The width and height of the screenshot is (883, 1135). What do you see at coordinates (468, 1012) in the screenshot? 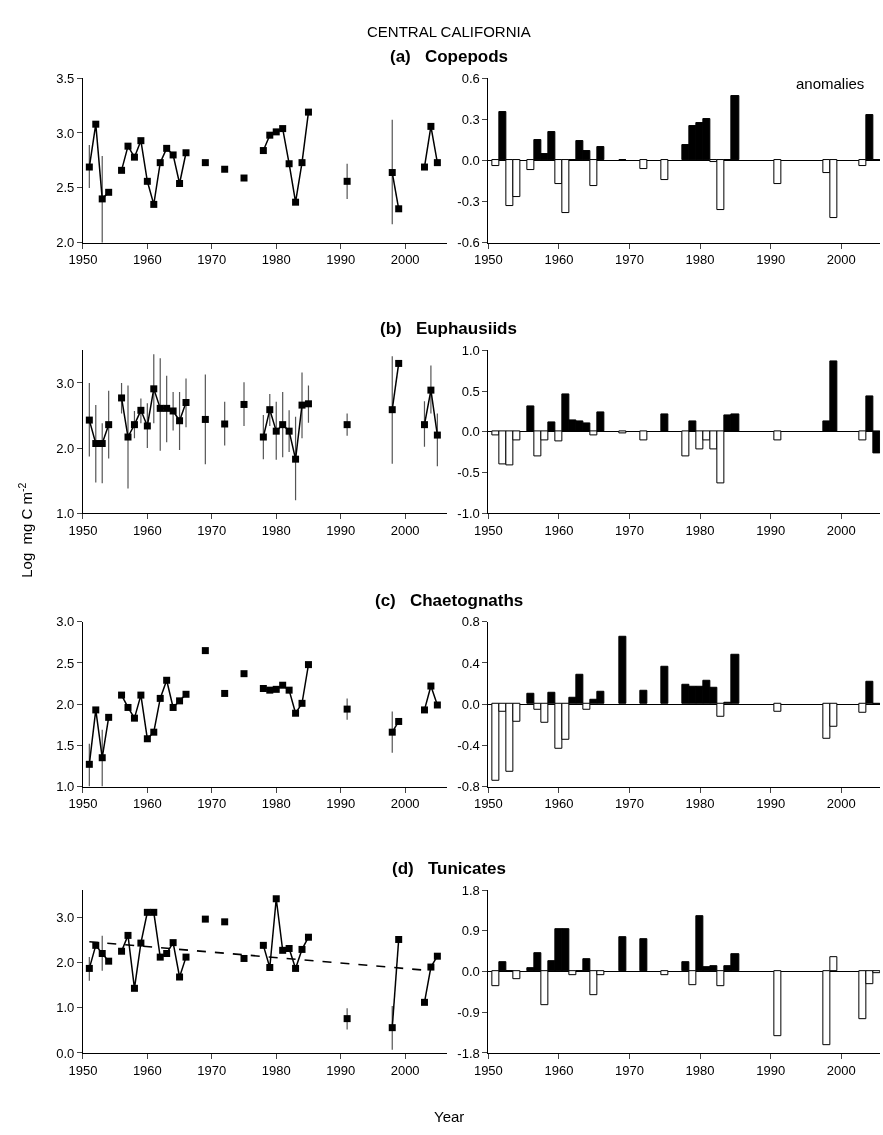
I see `y-tick-label: -0.9` at bounding box center [468, 1012].